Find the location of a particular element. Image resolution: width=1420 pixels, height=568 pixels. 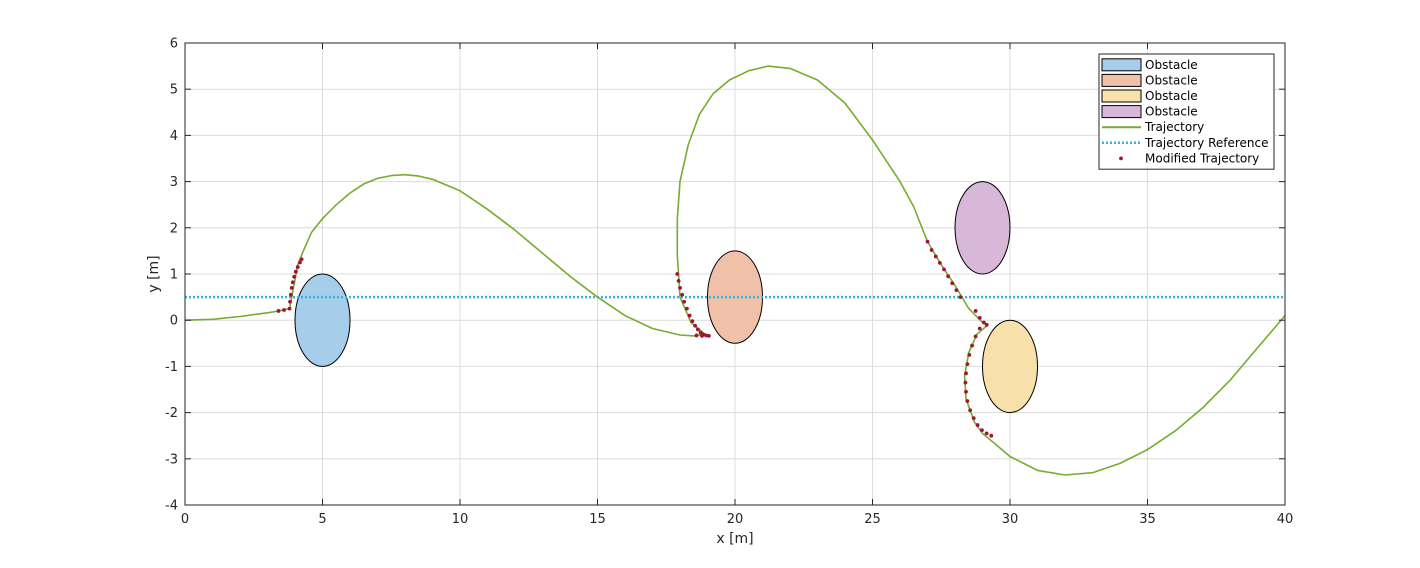

legend-swatch-modified is located at coordinates (1121, 158).